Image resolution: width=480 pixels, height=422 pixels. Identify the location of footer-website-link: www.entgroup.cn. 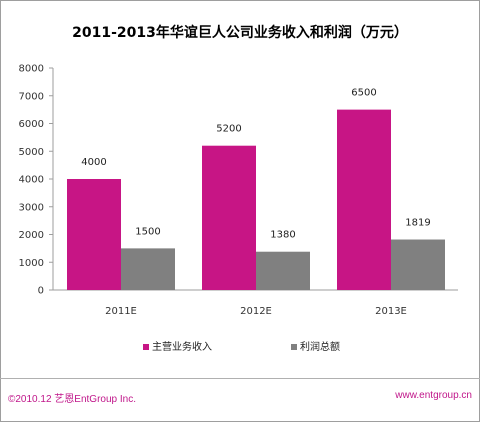
(433, 395).